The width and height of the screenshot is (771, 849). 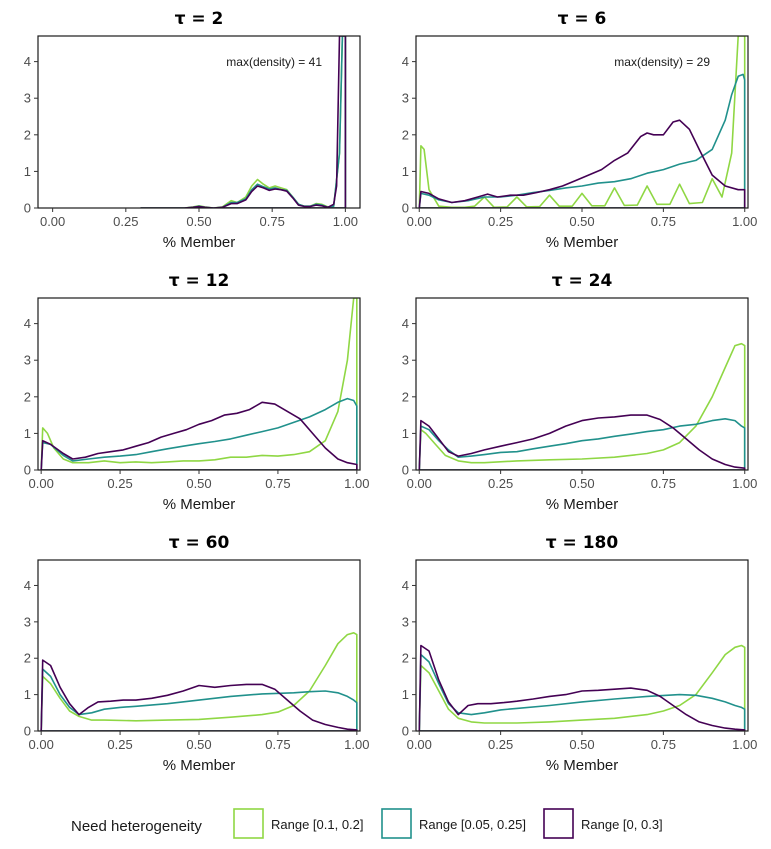 I want to click on panel-title: τ = 6, so click(x=582, y=19).